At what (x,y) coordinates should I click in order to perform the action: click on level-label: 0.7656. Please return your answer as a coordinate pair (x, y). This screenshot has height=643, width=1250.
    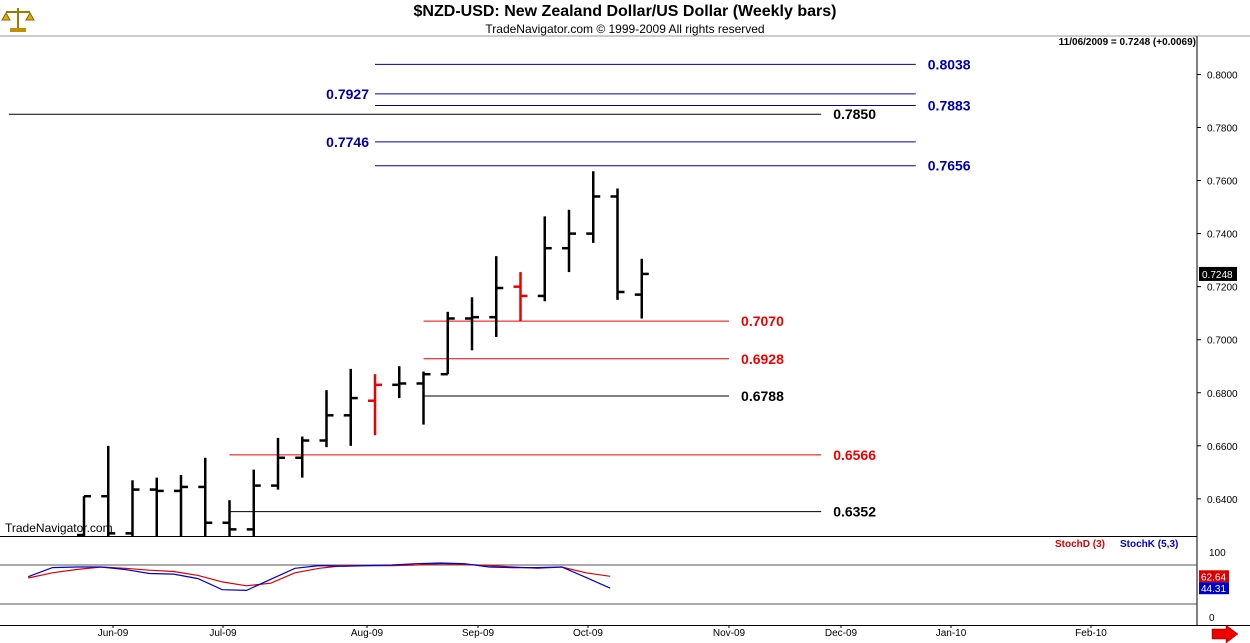
    Looking at the image, I should click on (949, 166).